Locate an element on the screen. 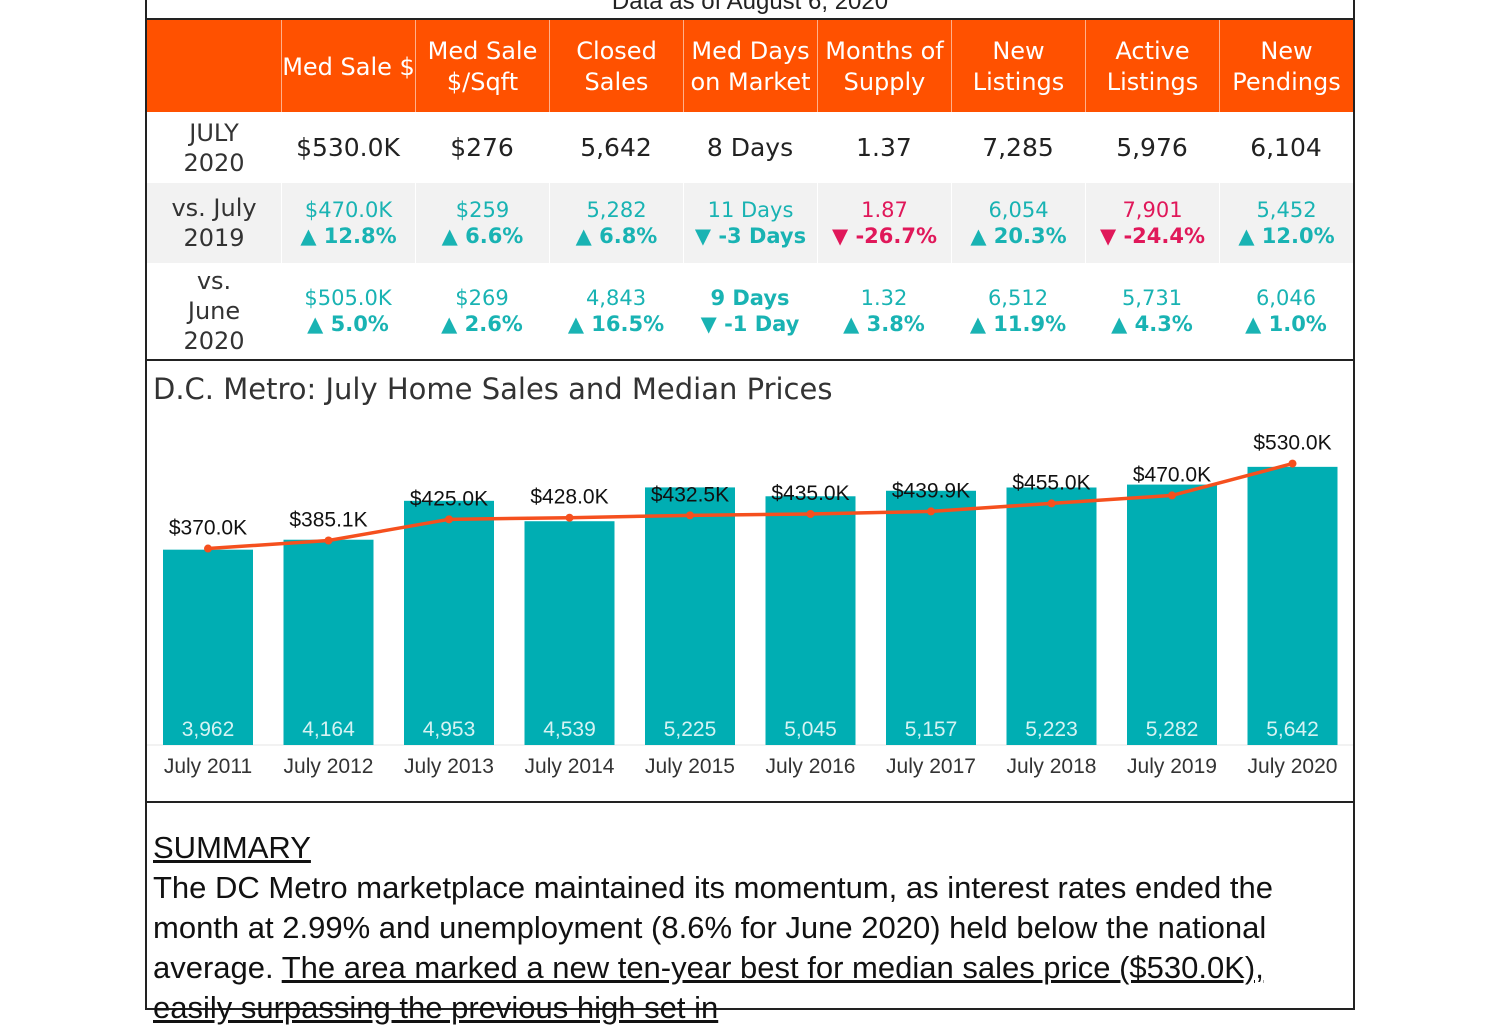 The height and width of the screenshot is (1028, 1500). compare-value: 7,901 is located at coordinates (1152, 210).